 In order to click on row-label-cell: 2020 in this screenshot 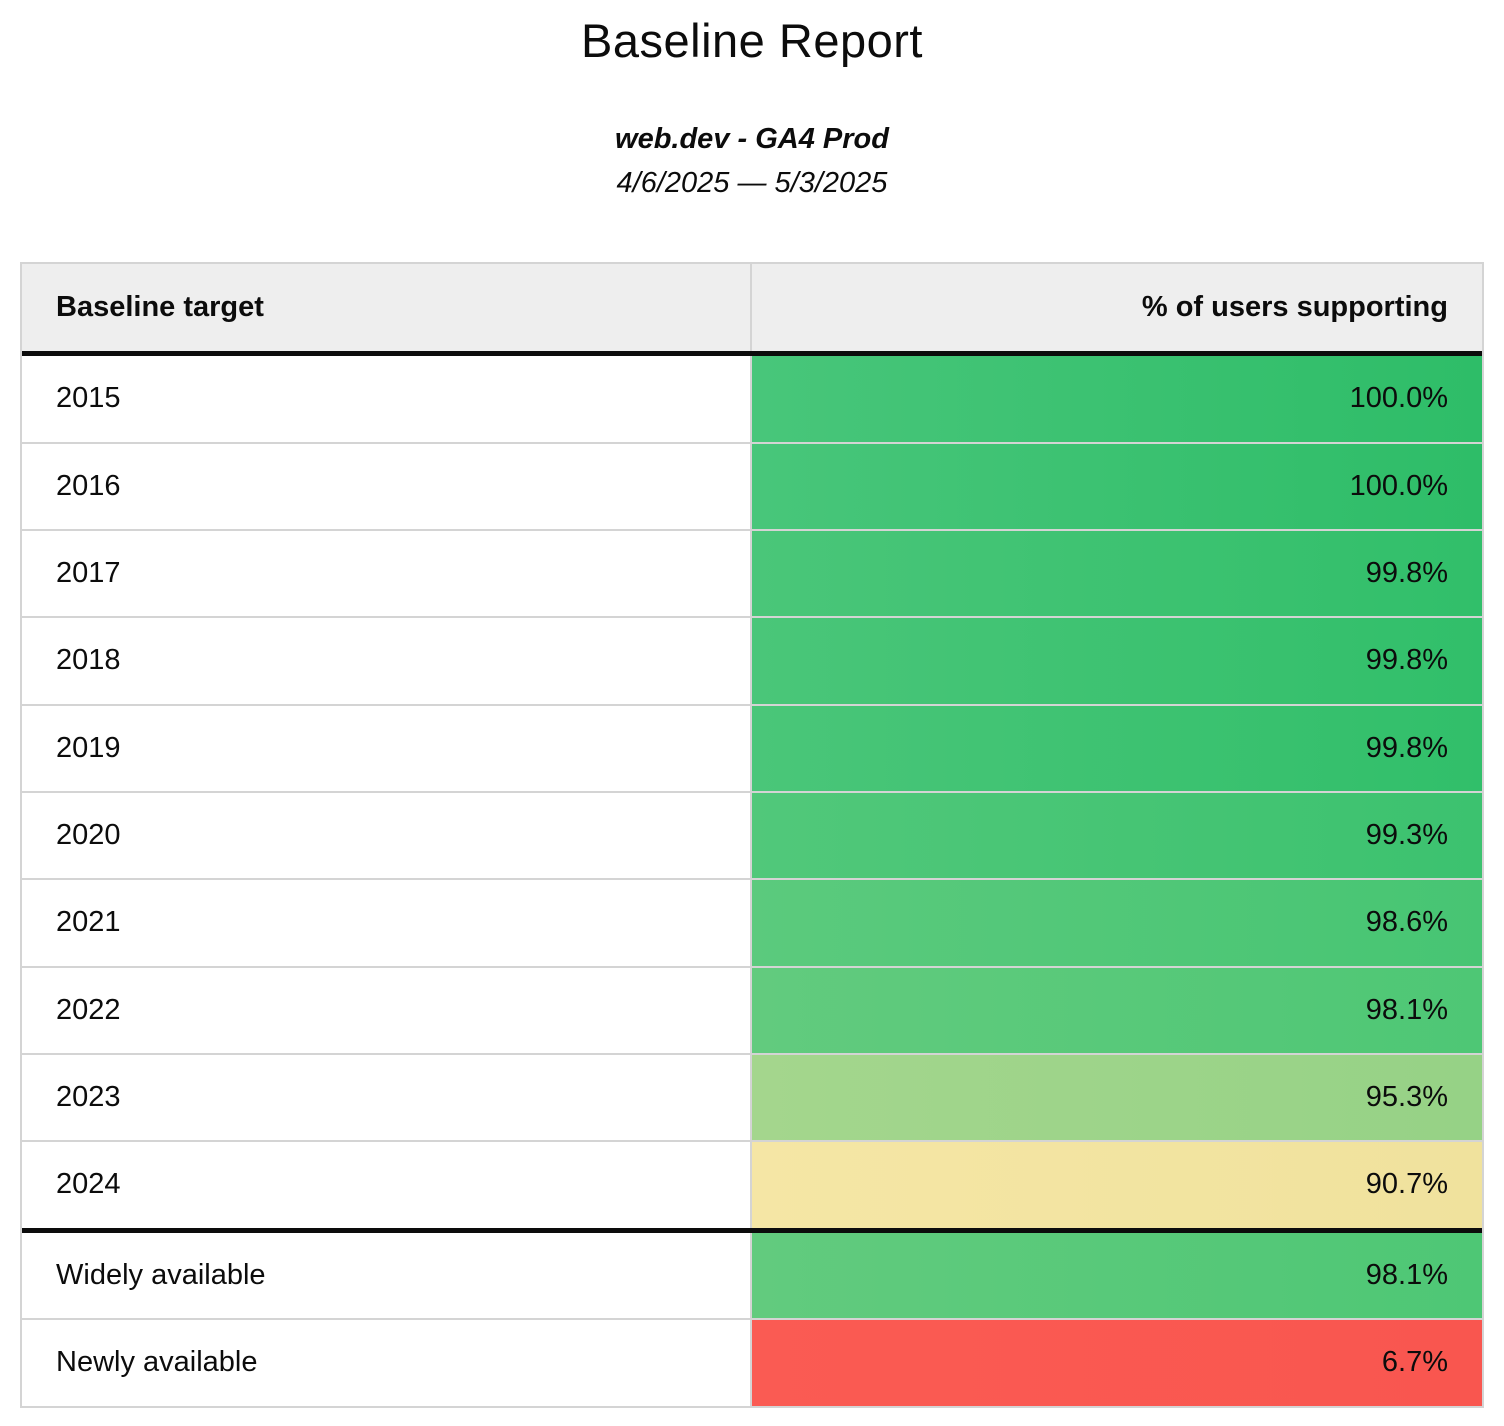, I will do `click(387, 836)`.